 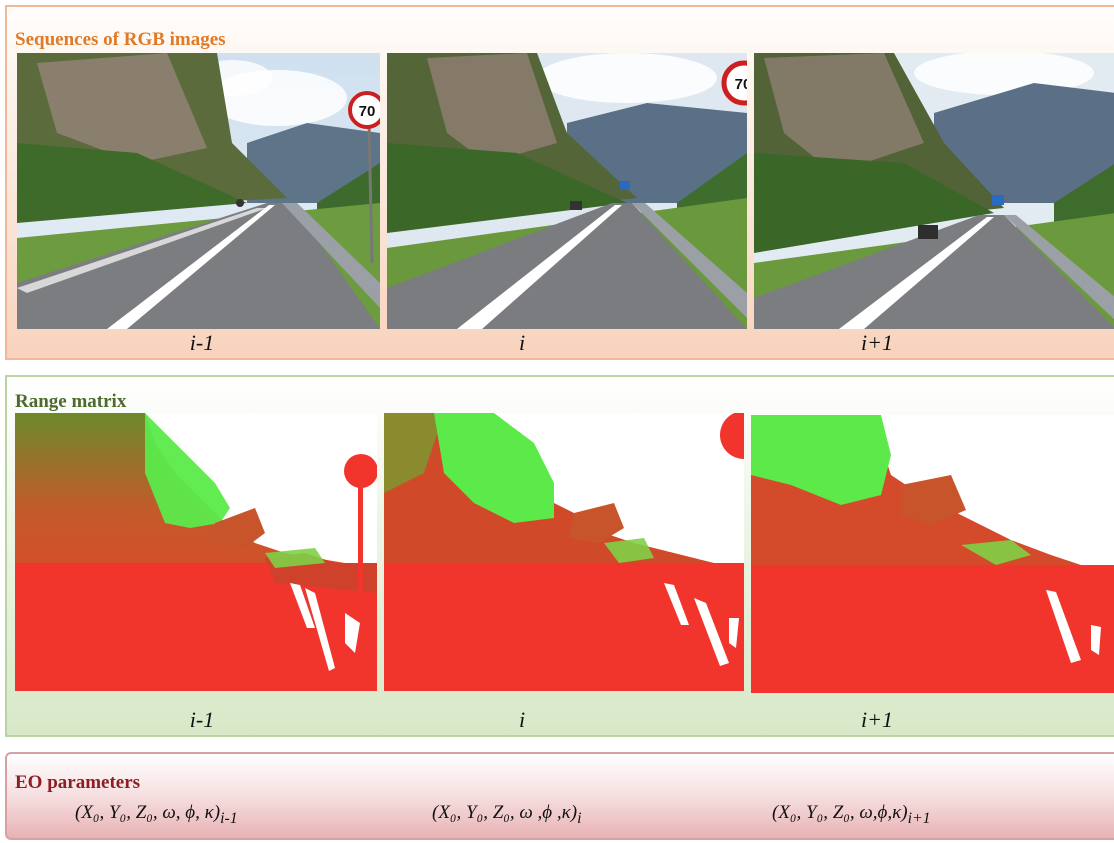 I want to click on eo-param-subscript: i+1, so click(x=919, y=818).